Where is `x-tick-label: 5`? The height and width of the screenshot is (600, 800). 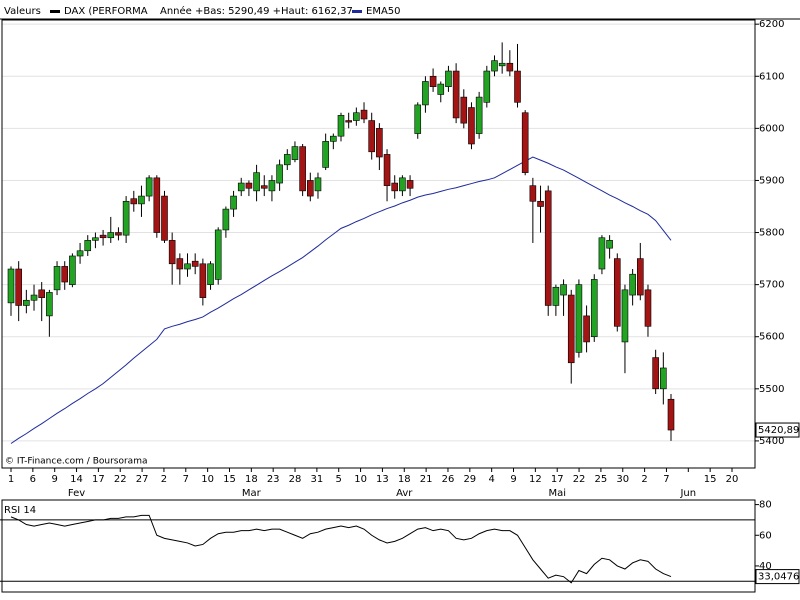 x-tick-label: 5 is located at coordinates (339, 479).